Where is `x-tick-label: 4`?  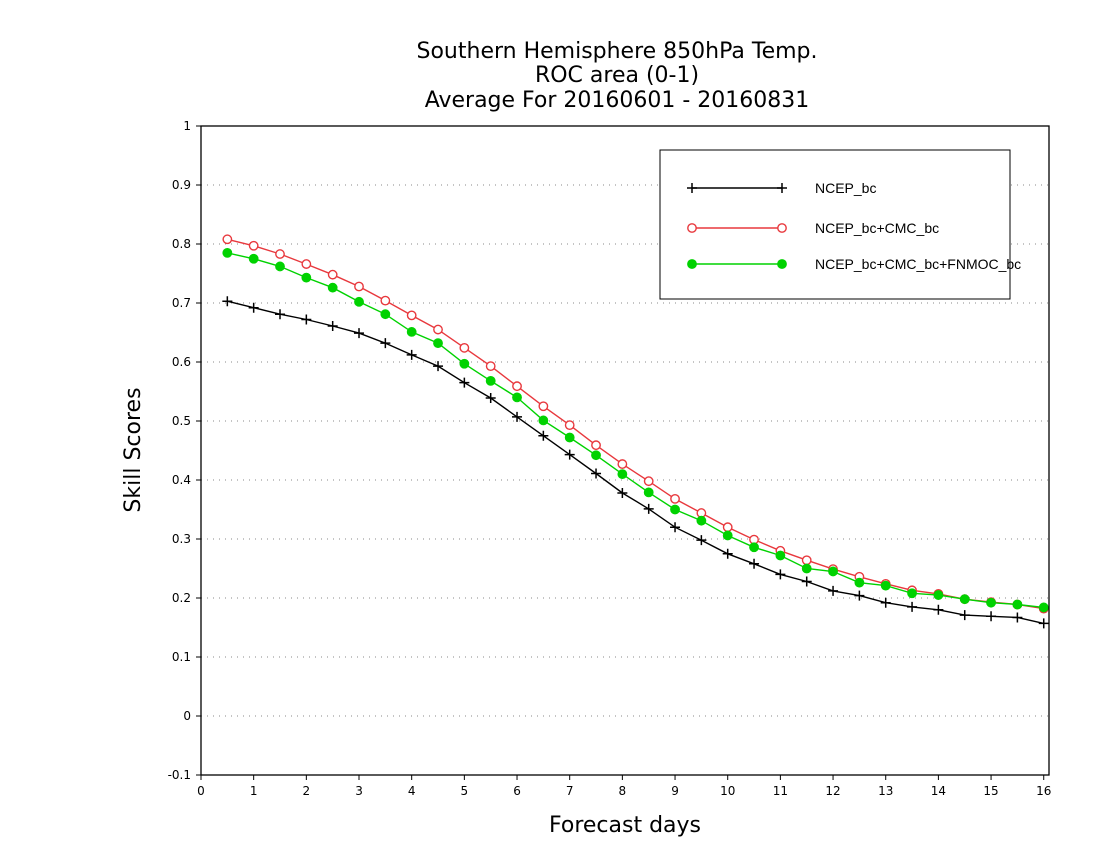 x-tick-label: 4 is located at coordinates (412, 791).